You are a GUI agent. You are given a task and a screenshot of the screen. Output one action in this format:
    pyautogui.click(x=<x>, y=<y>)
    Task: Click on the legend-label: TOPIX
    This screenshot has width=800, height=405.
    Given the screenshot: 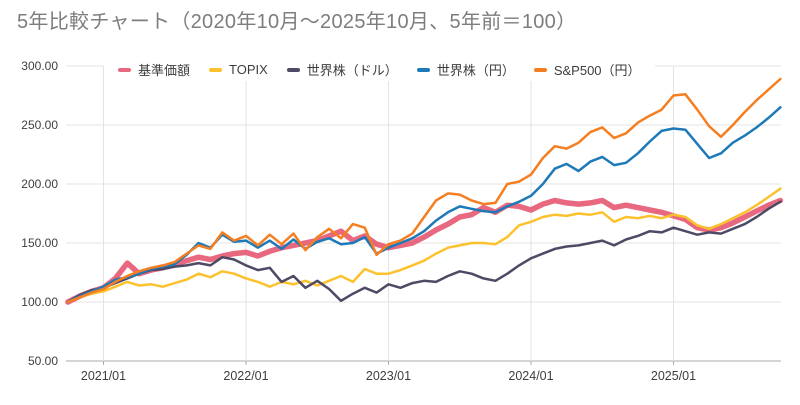 What is the action you would take?
    pyautogui.click(x=248, y=69)
    